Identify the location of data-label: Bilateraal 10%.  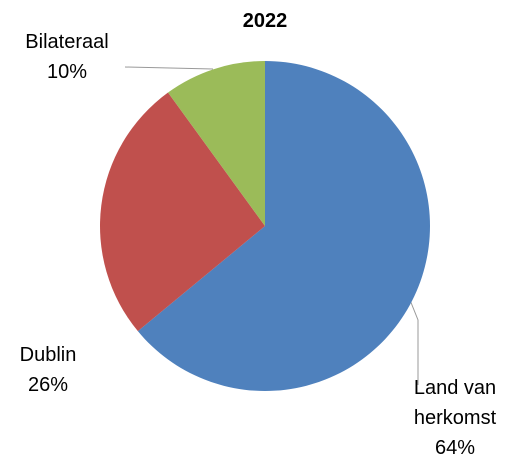
(67, 57).